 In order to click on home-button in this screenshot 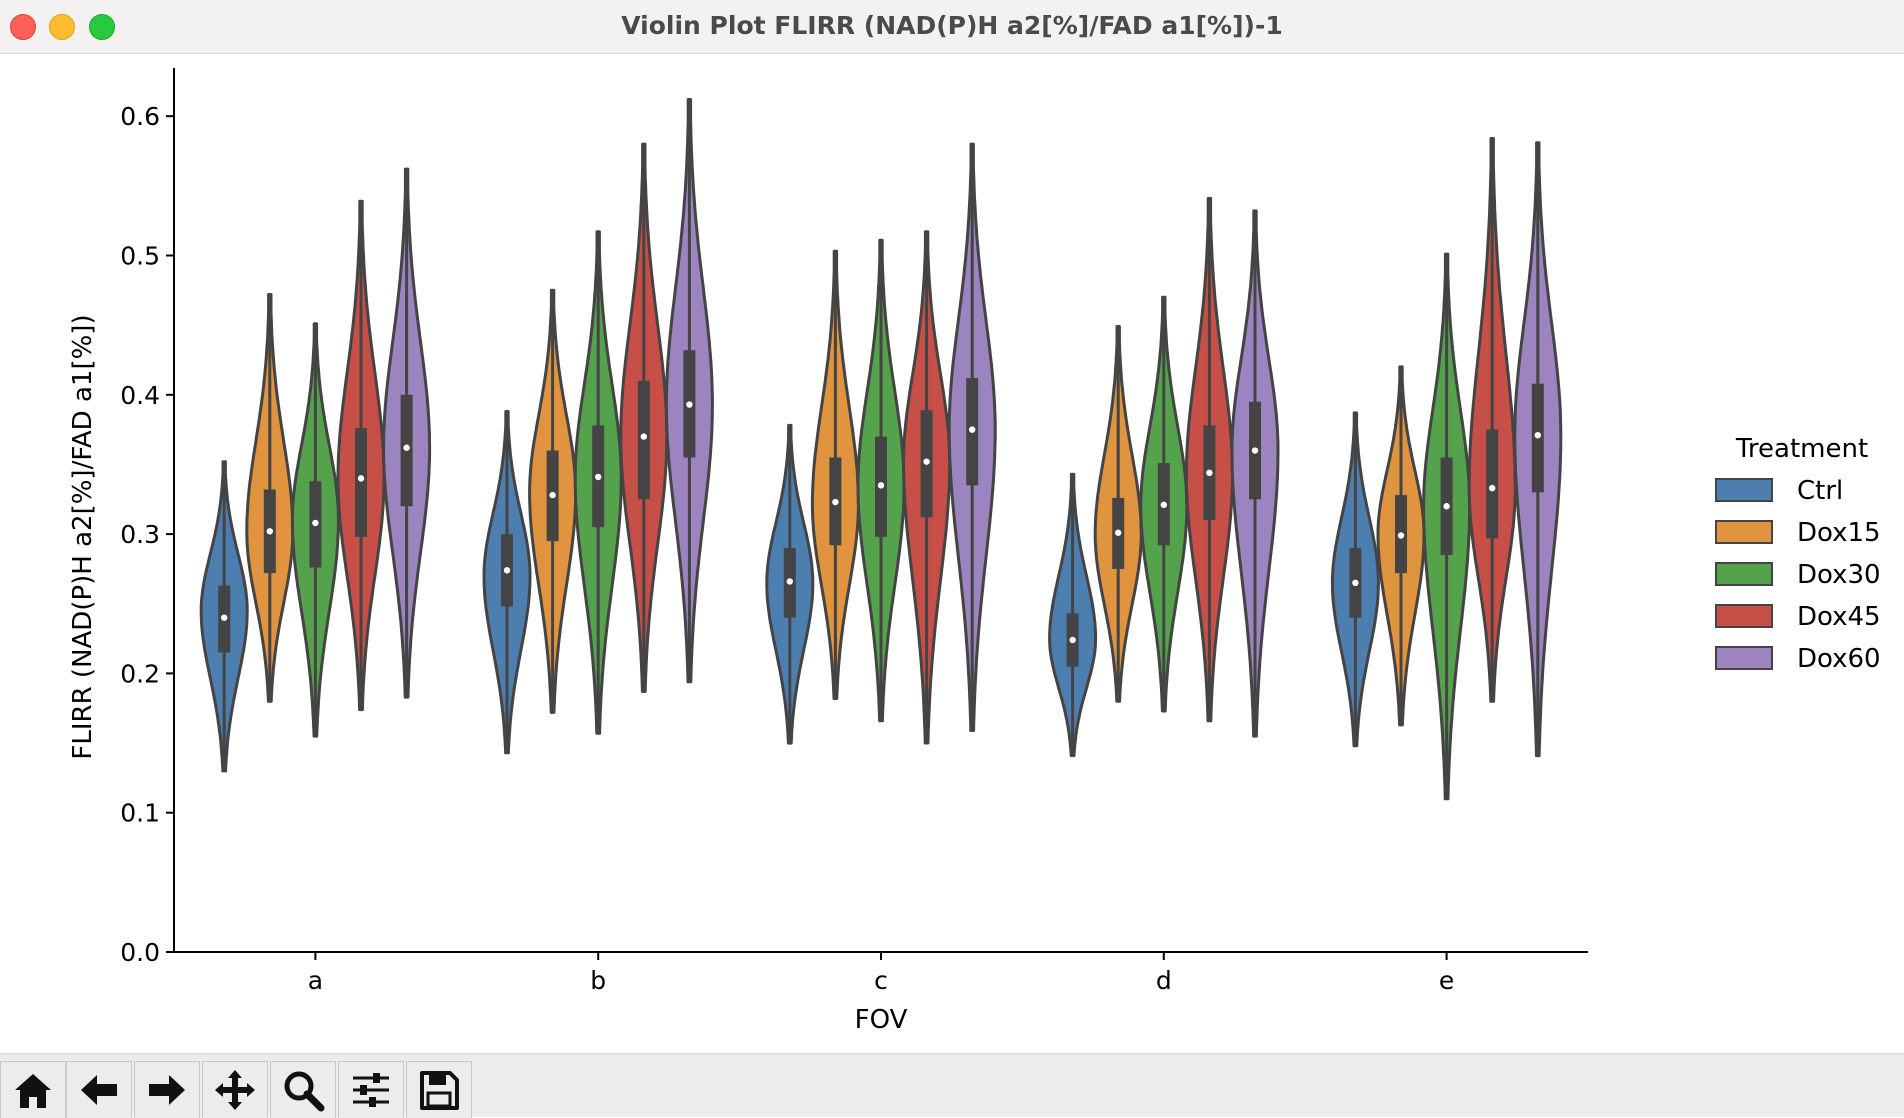, I will do `click(33, 1089)`.